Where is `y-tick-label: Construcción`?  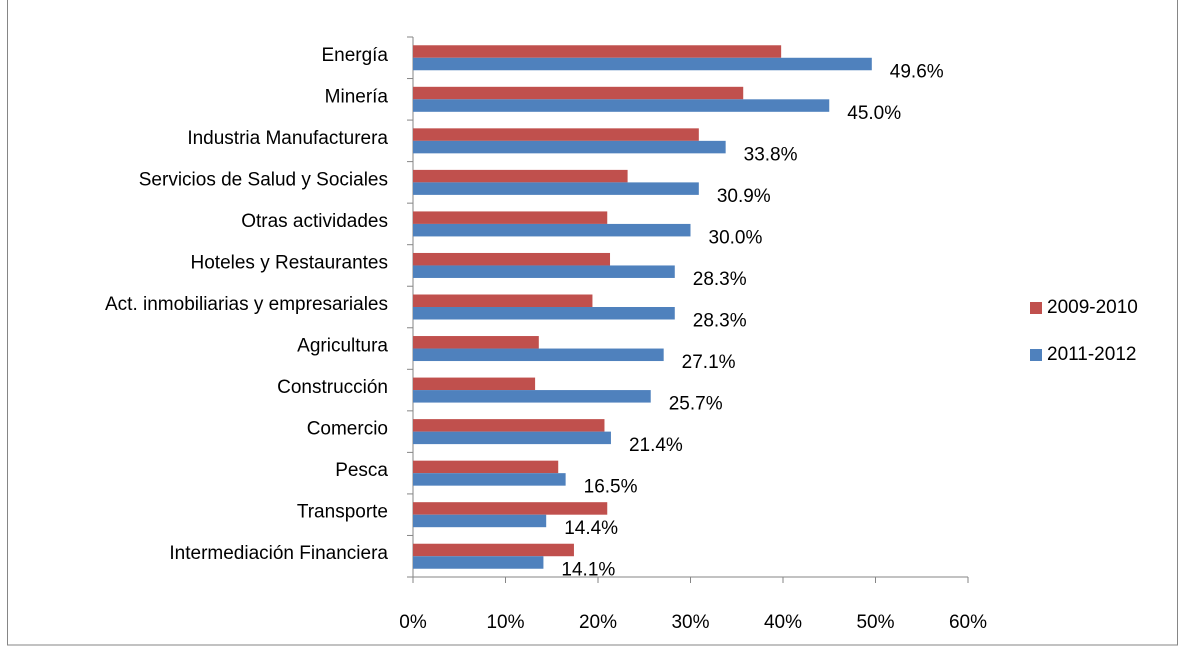 y-tick-label: Construcción is located at coordinates (332, 387).